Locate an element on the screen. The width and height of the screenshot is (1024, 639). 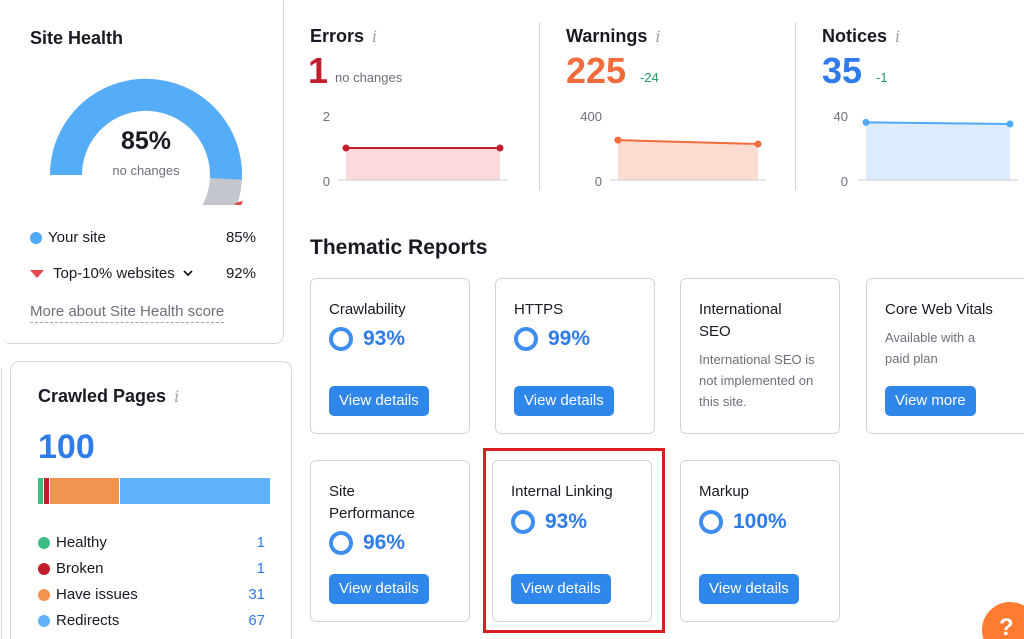
report-score-value: 96% is located at coordinates (384, 542).